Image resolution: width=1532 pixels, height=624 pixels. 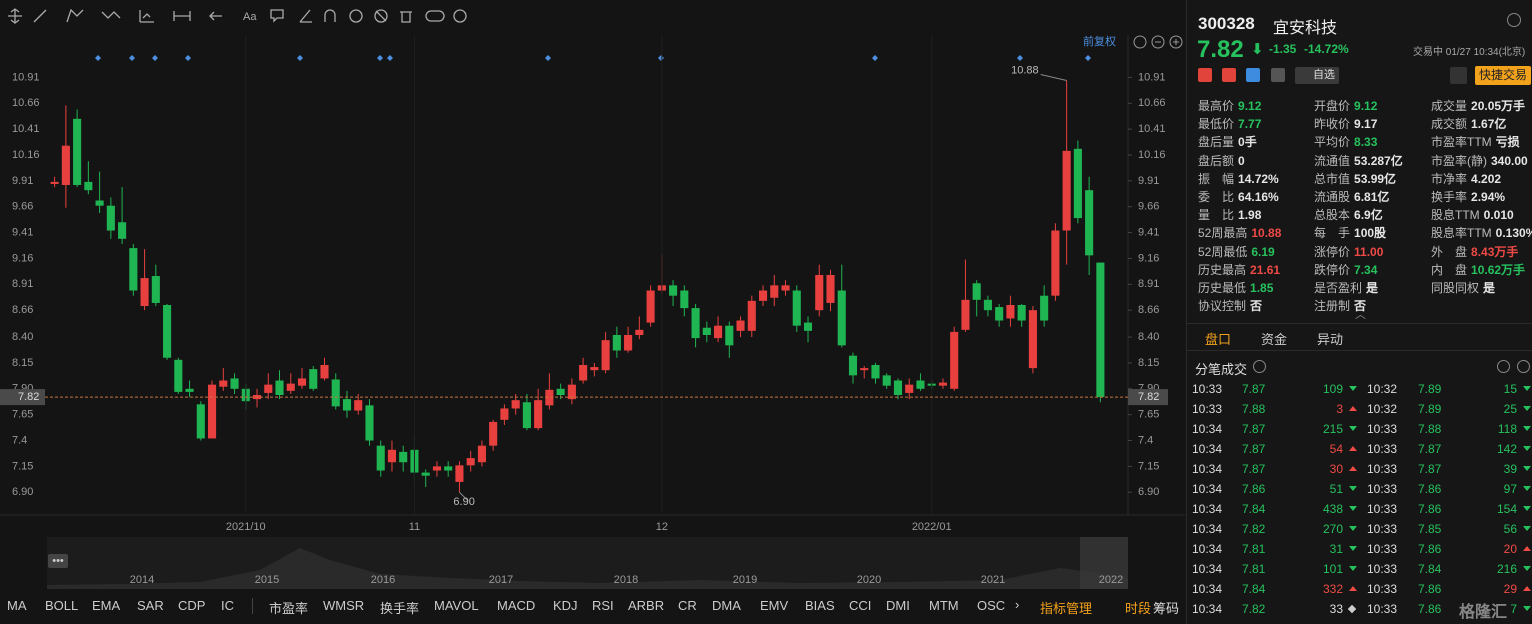 I want to click on bell-button, so click(x=1458, y=75).